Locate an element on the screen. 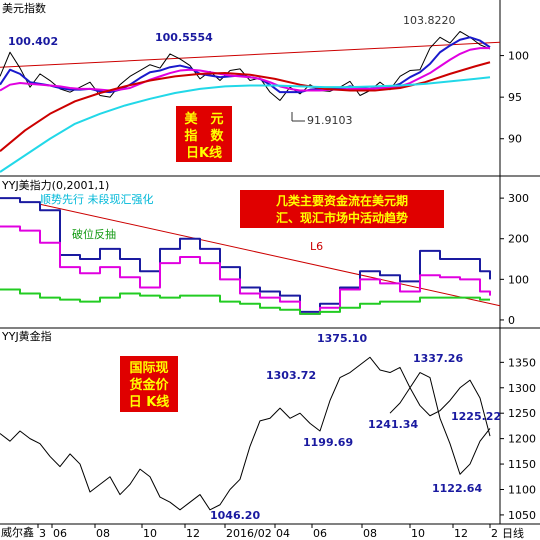  trendline is located at coordinates (250, 54).